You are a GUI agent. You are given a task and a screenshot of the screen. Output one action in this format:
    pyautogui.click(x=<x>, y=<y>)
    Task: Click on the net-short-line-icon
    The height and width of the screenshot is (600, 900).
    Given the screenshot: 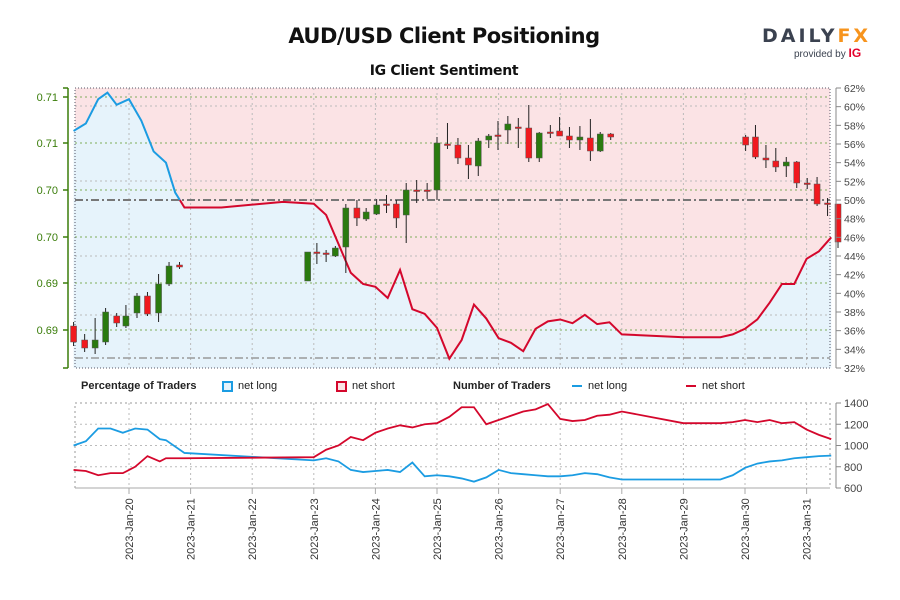 What is the action you would take?
    pyautogui.click(x=691, y=386)
    